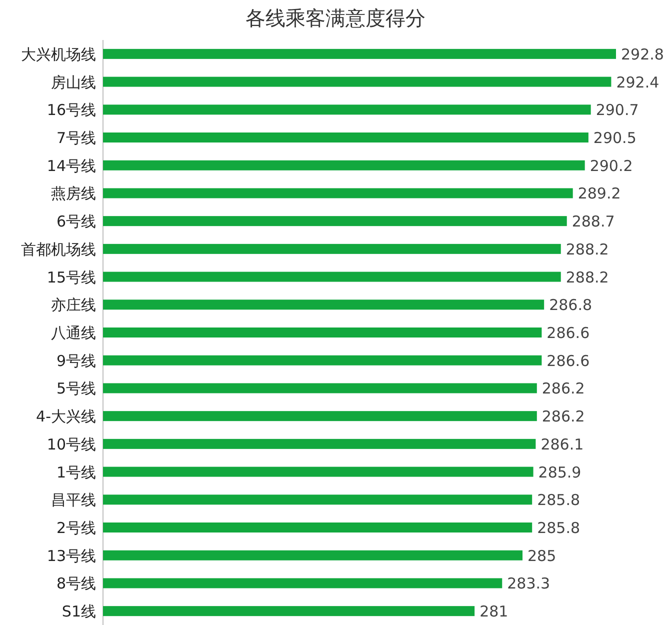 The height and width of the screenshot is (625, 671). What do you see at coordinates (71, 555) in the screenshot?
I see `y-tick-label: 13号线` at bounding box center [71, 555].